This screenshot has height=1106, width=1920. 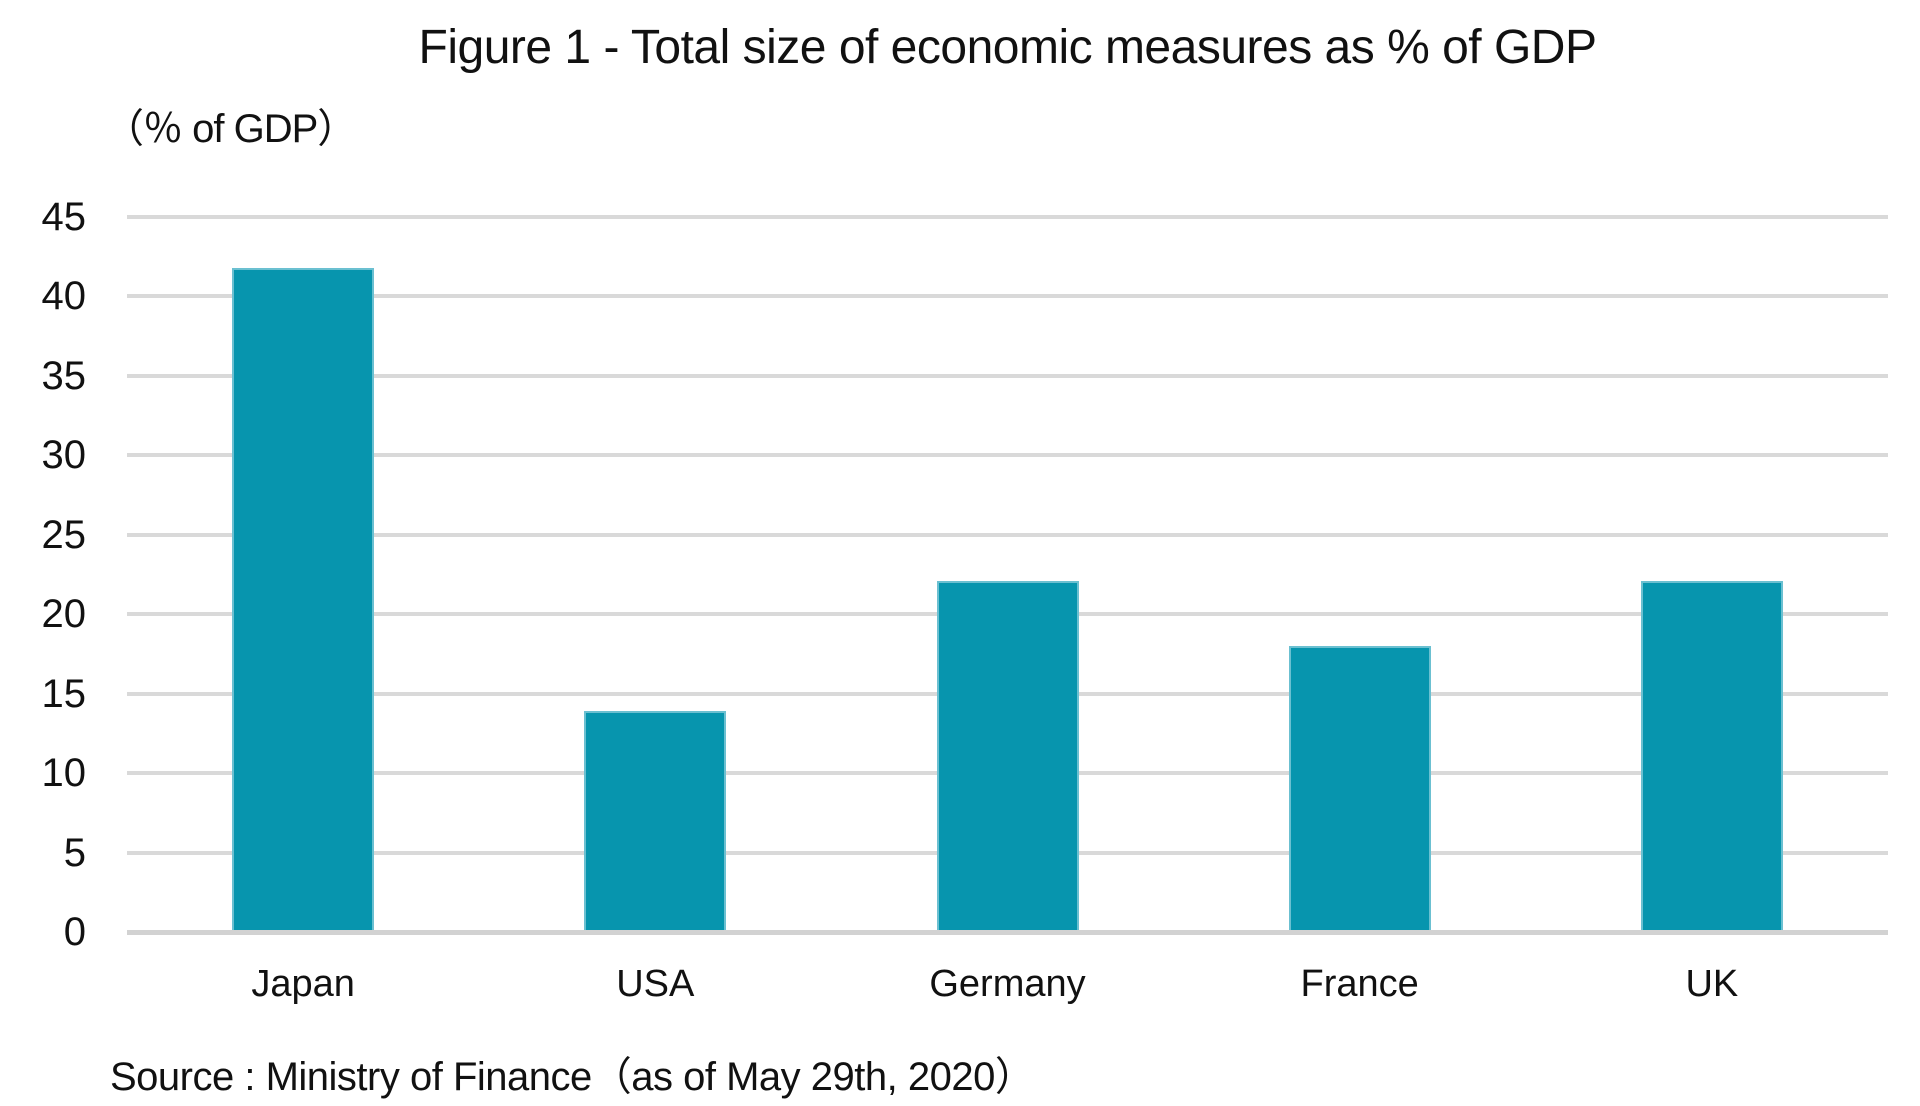 I want to click on y-tick-label-35: 35, so click(x=64, y=375).